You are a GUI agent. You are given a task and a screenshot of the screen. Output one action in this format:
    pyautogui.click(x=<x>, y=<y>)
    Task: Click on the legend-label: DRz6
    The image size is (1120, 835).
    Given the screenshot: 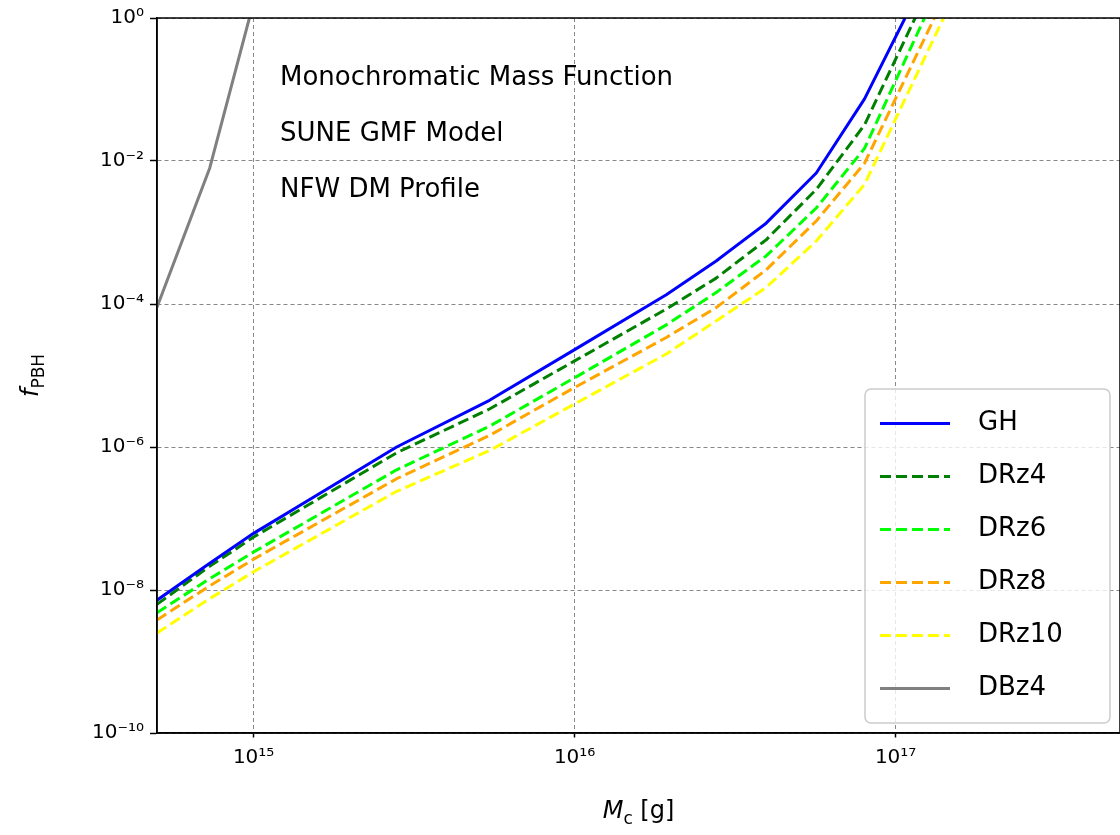 What is the action you would take?
    pyautogui.click(x=1012, y=527)
    